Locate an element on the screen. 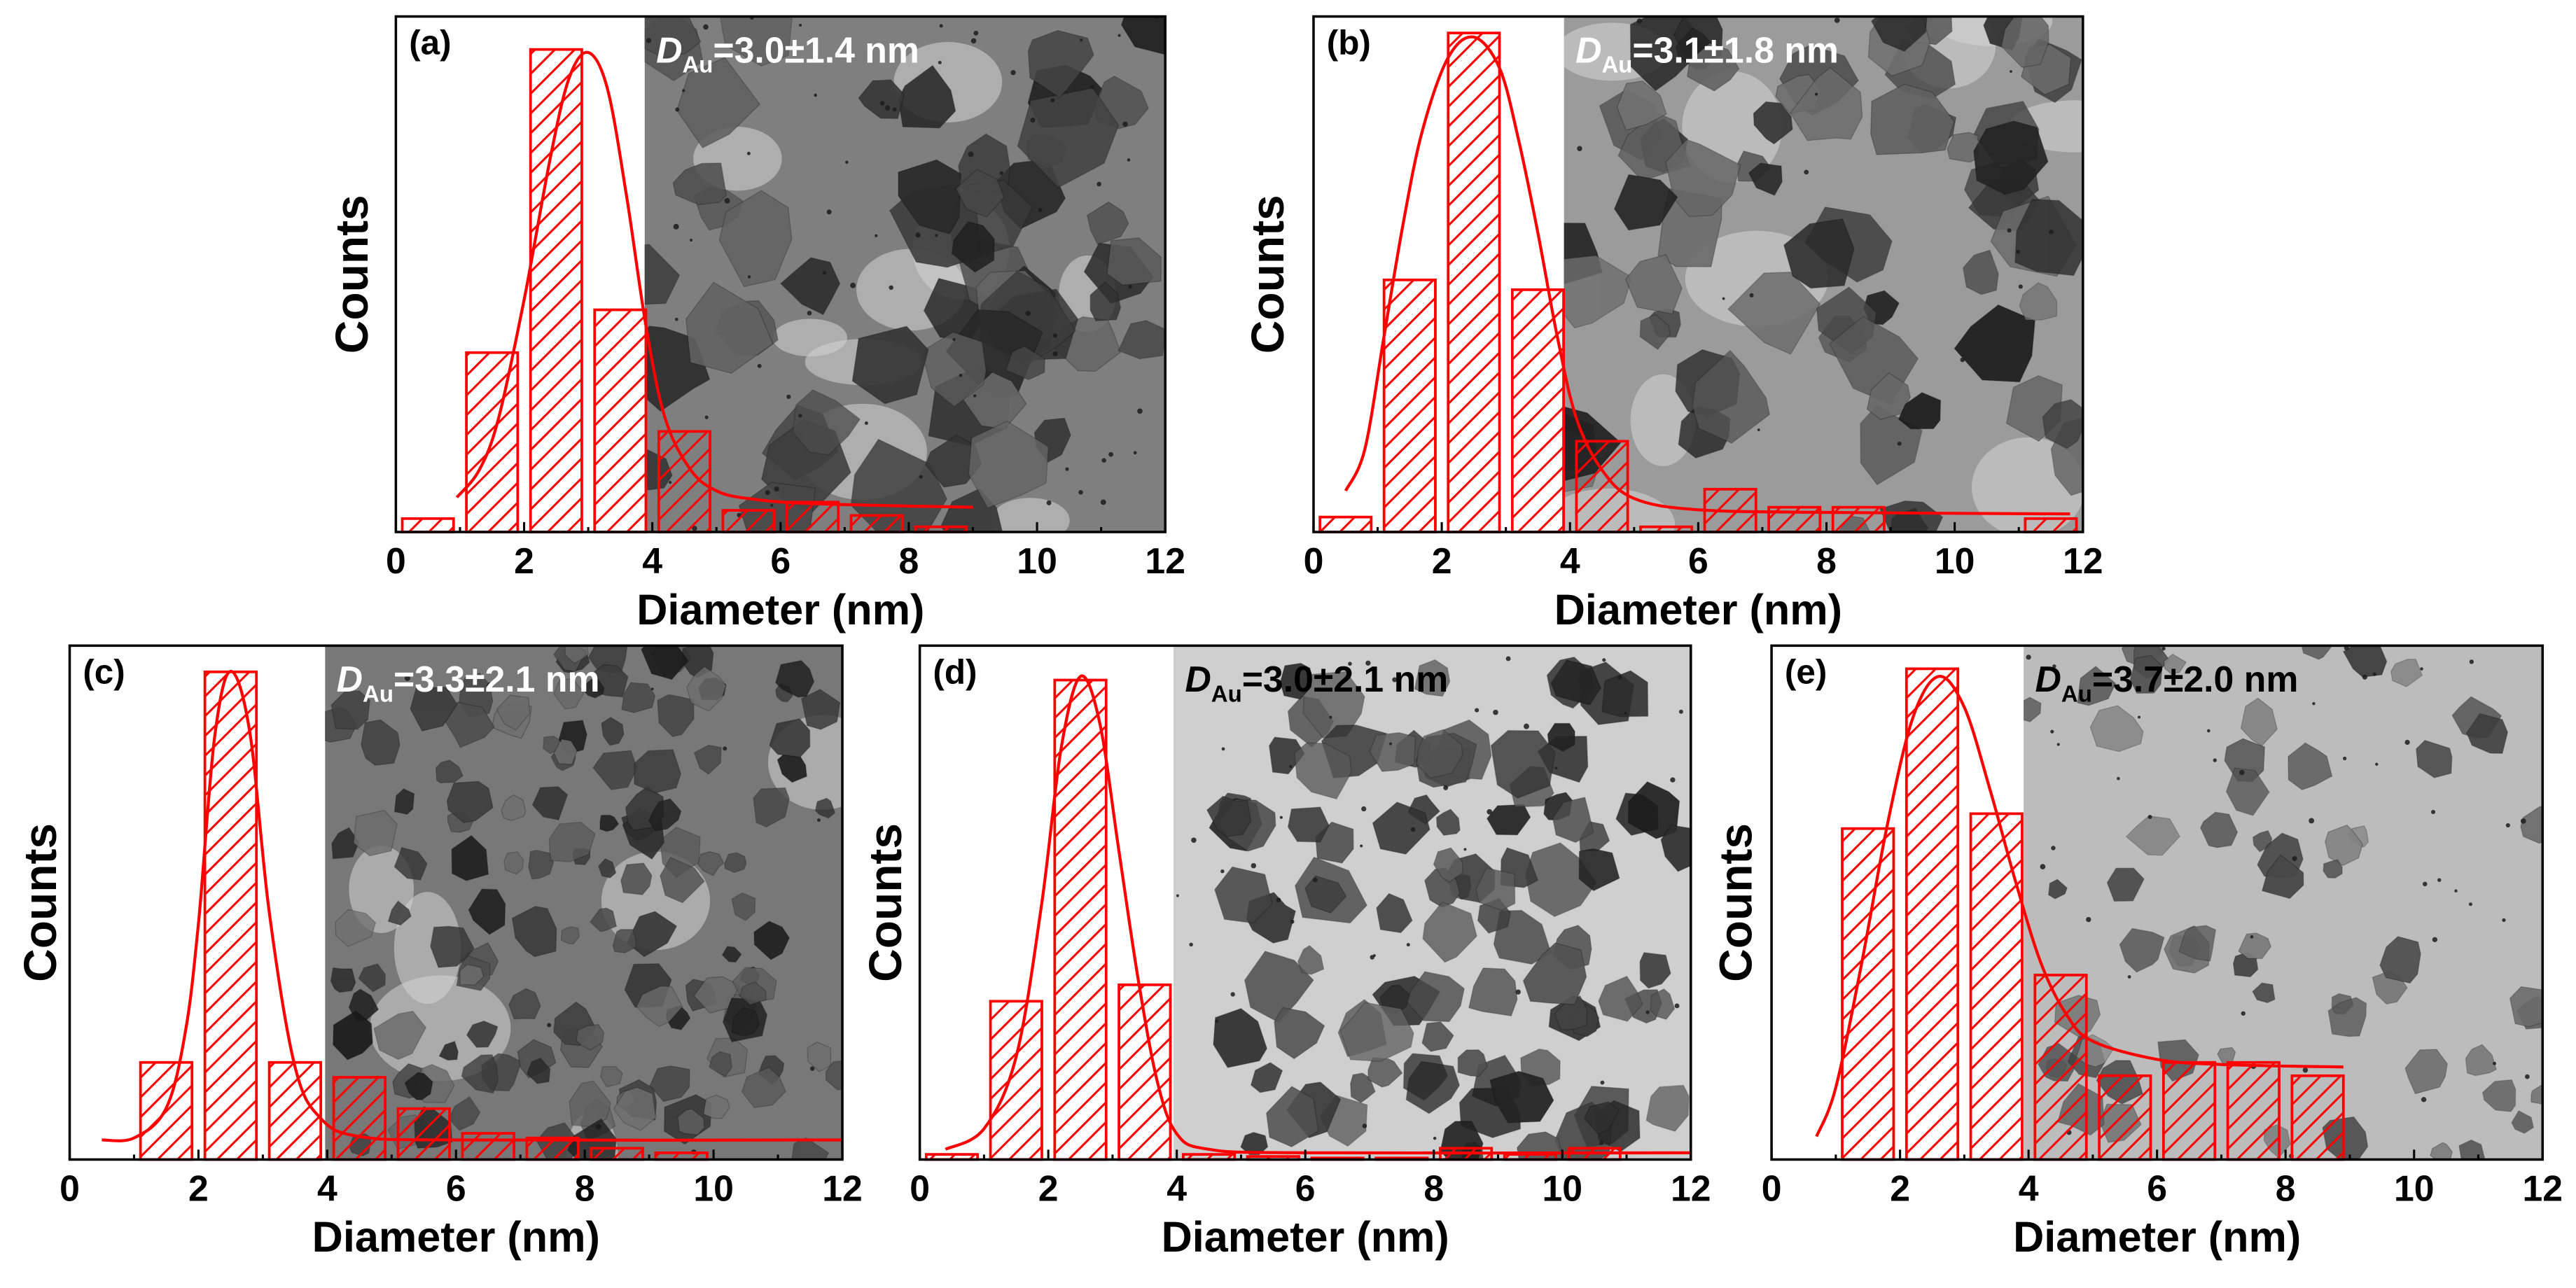  size-annotation: DAu=3.0±1.4 nm is located at coordinates (787, 53).